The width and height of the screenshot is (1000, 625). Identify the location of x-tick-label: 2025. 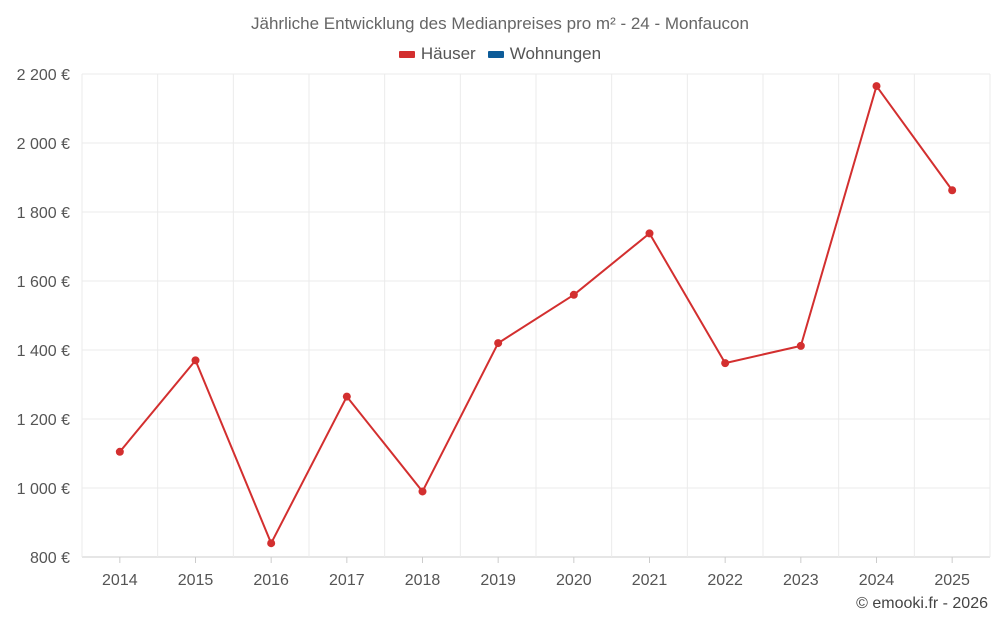
(952, 580).